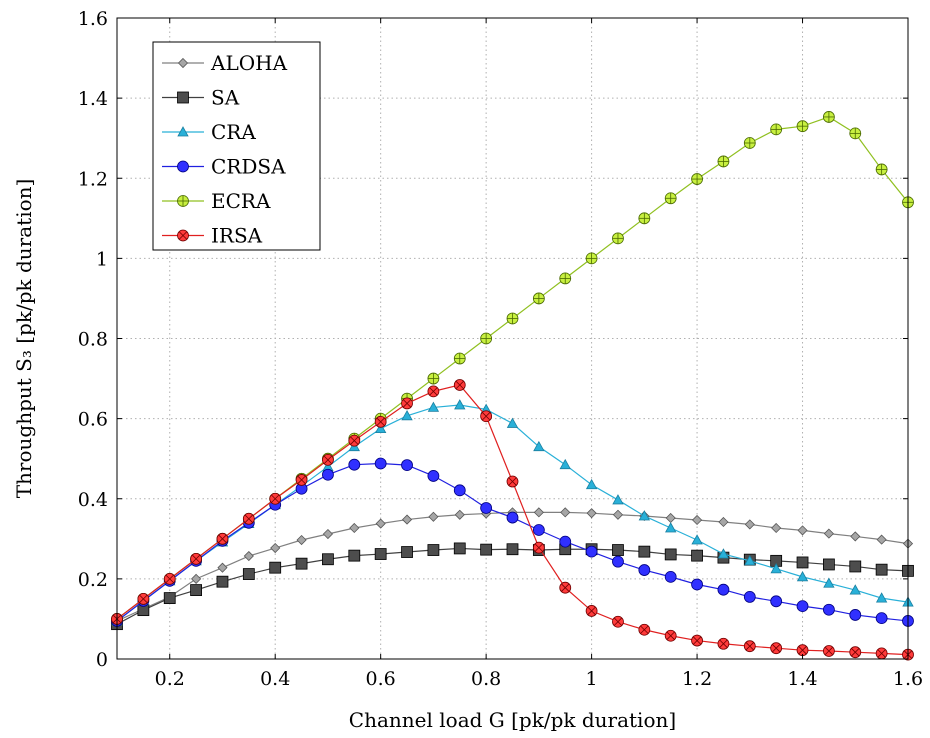 Image resolution: width=930 pixels, height=738 pixels. I want to click on y-tick-label: 1.6, so click(93, 19).